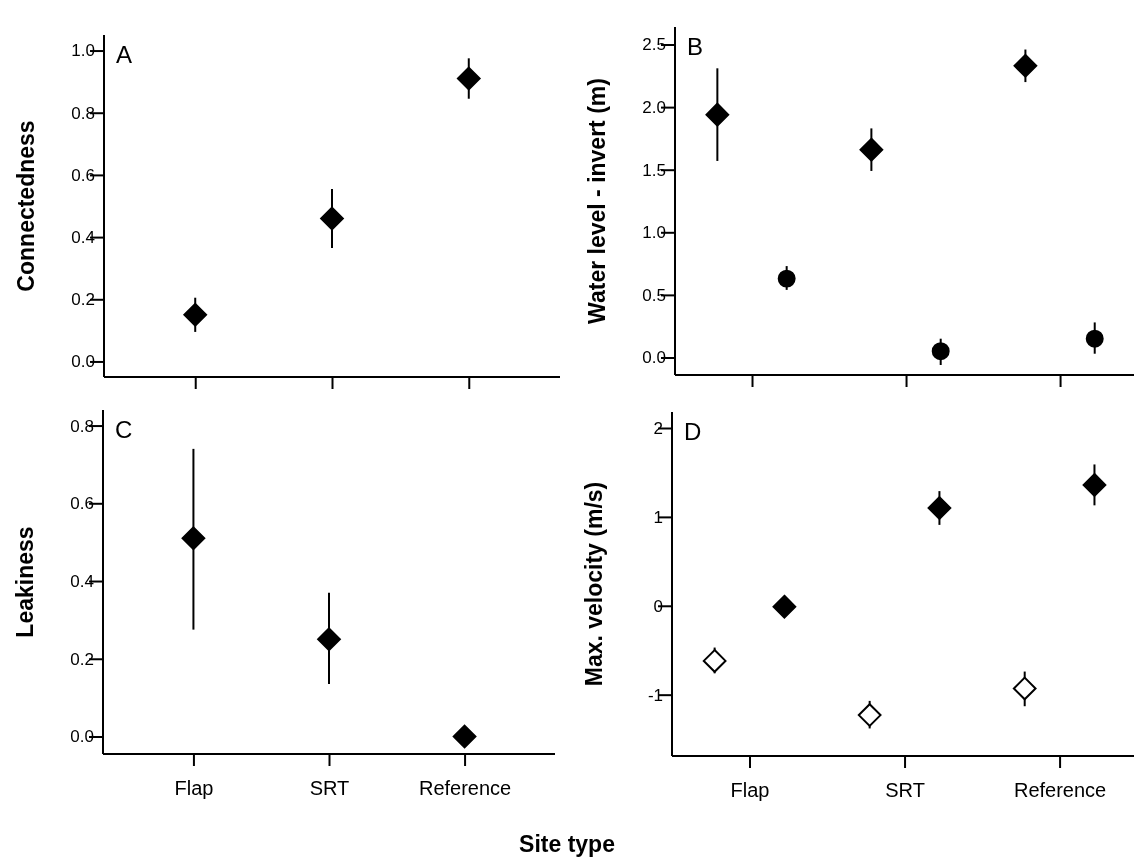 The width and height of the screenshot is (1134, 867). Describe the element at coordinates (567, 844) in the screenshot. I see `x-axis-title: Site type` at that location.